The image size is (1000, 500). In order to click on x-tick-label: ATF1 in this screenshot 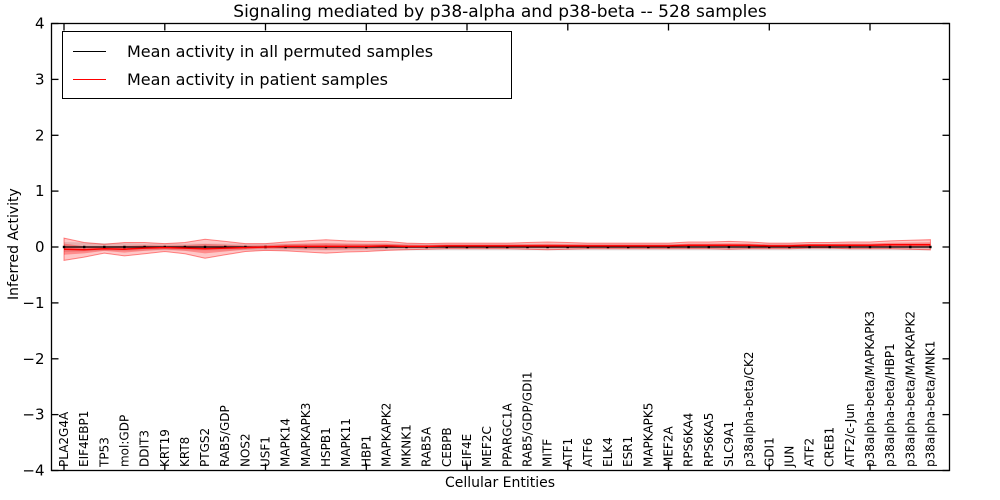, I will do `click(568, 452)`.